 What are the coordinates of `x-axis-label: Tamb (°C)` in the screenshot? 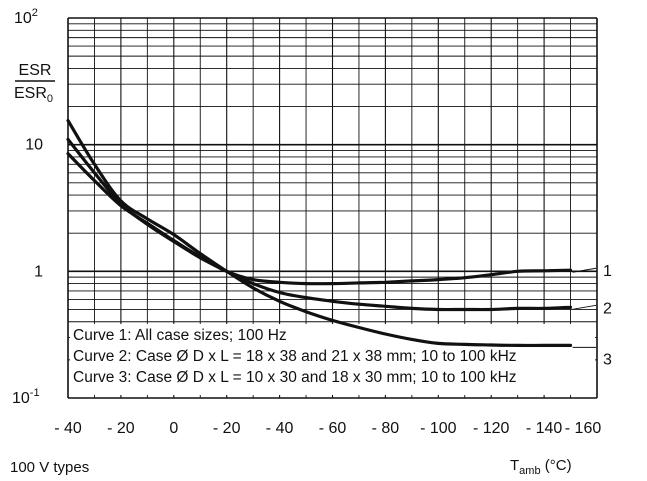 It's located at (541, 467).